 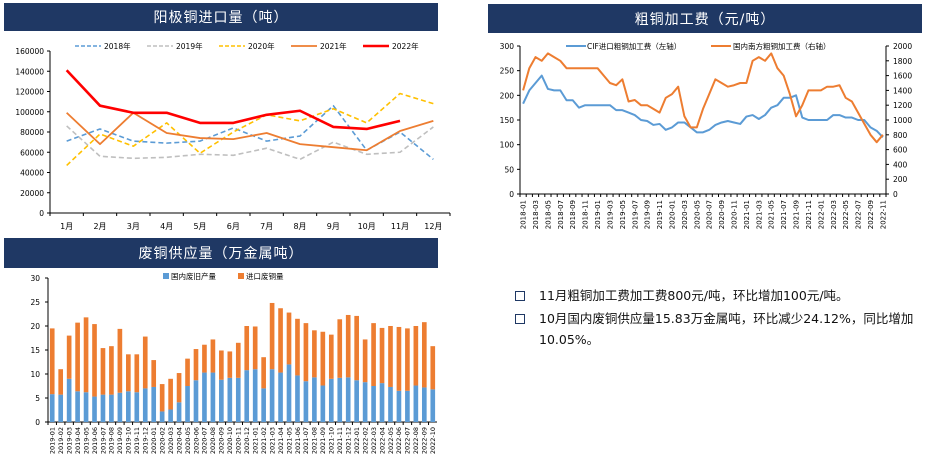 What do you see at coordinates (233, 100) in the screenshot?
I see `series-line-2022年` at bounding box center [233, 100].